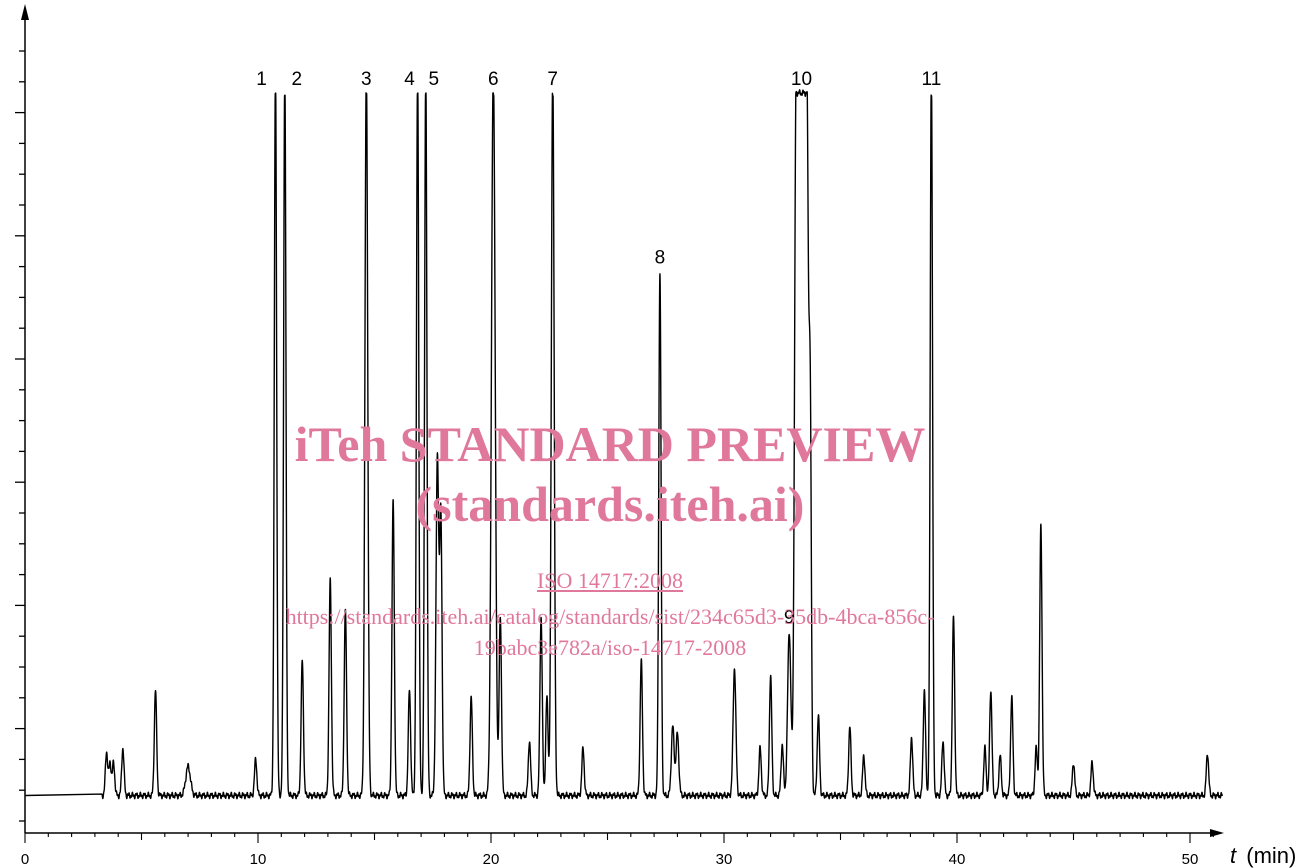 The width and height of the screenshot is (1301, 868). I want to click on peak-label-3: 3, so click(366, 79).